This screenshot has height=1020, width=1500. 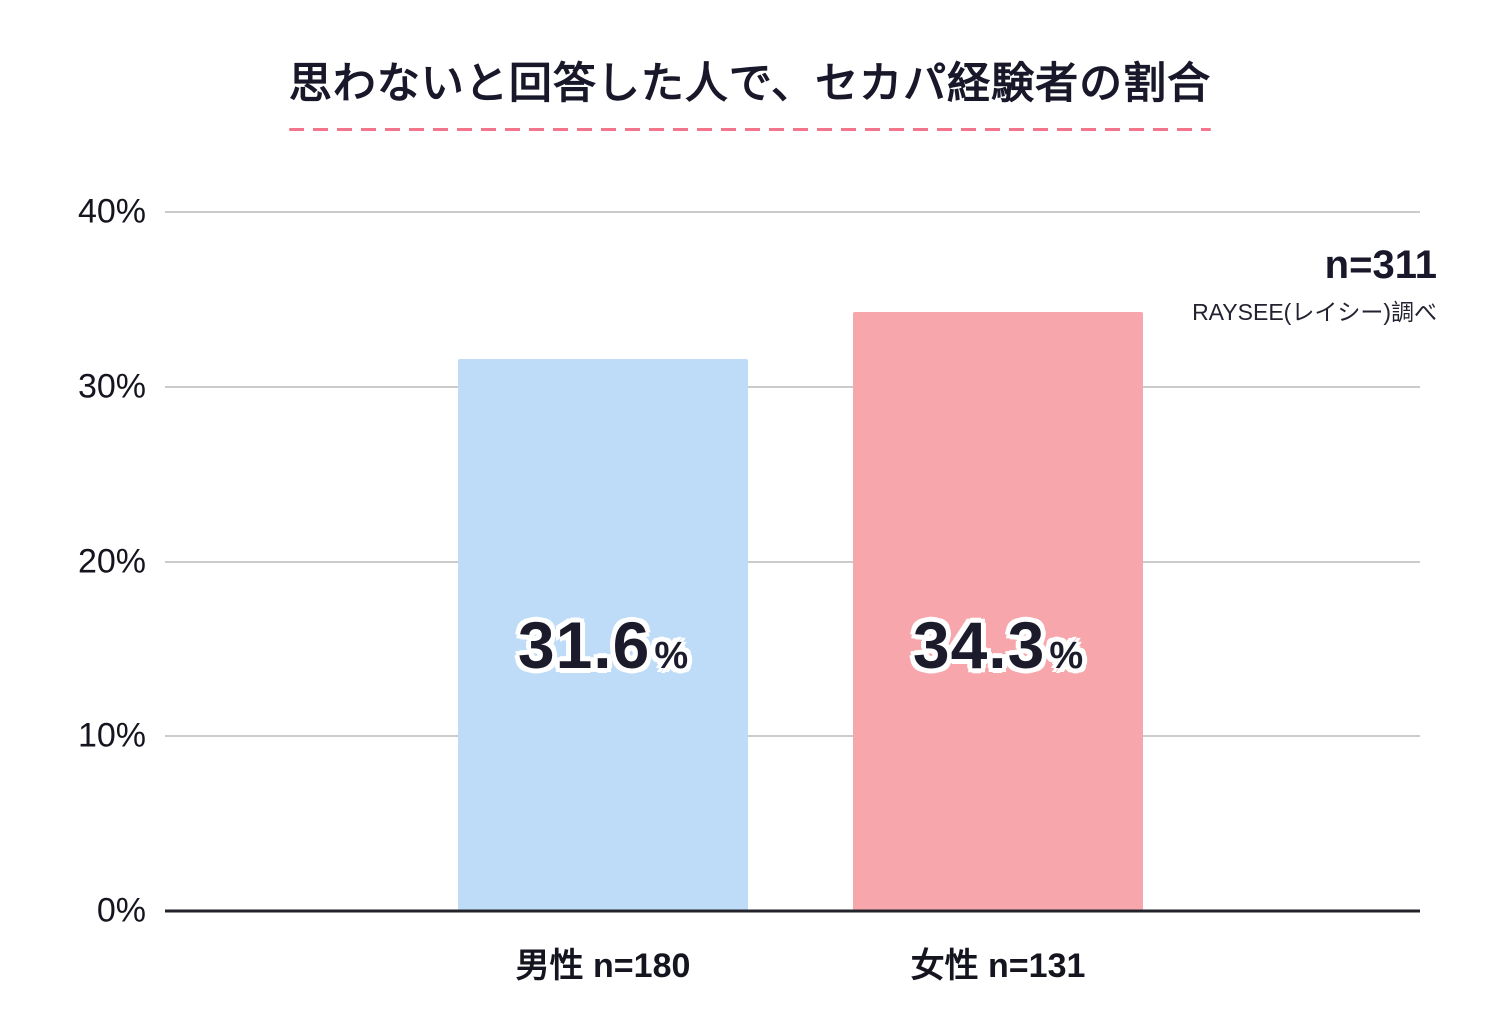 I want to click on title-area: 思わないと回答した人で、セカパ経験者の割合, so click(x=750, y=94).